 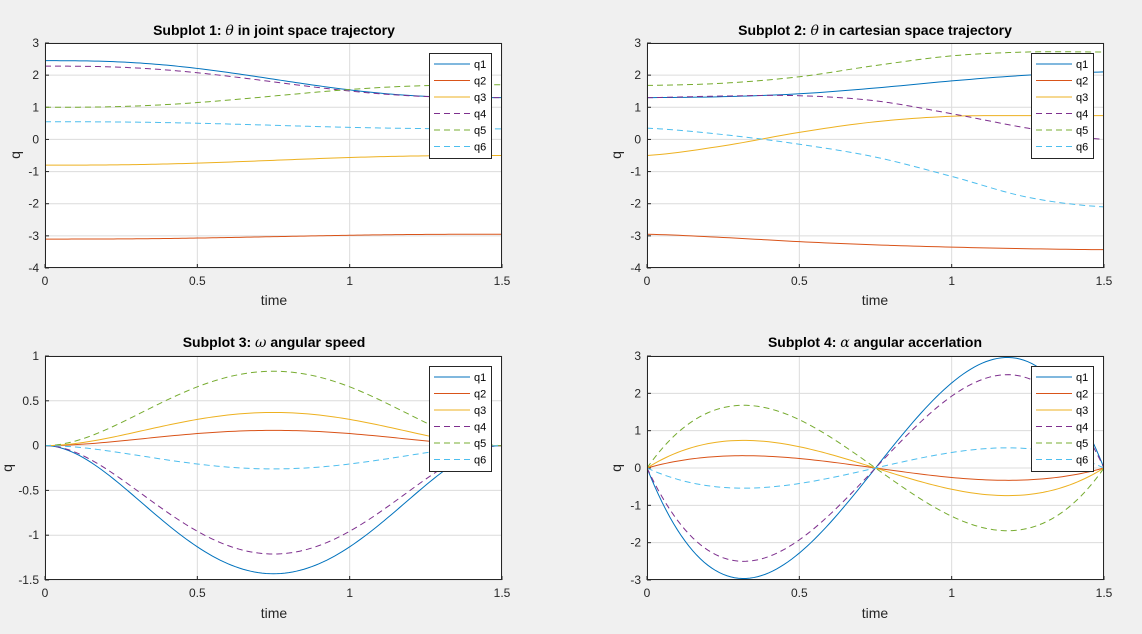 I want to click on subplot-4-ylabel: q, so click(x=616, y=468).